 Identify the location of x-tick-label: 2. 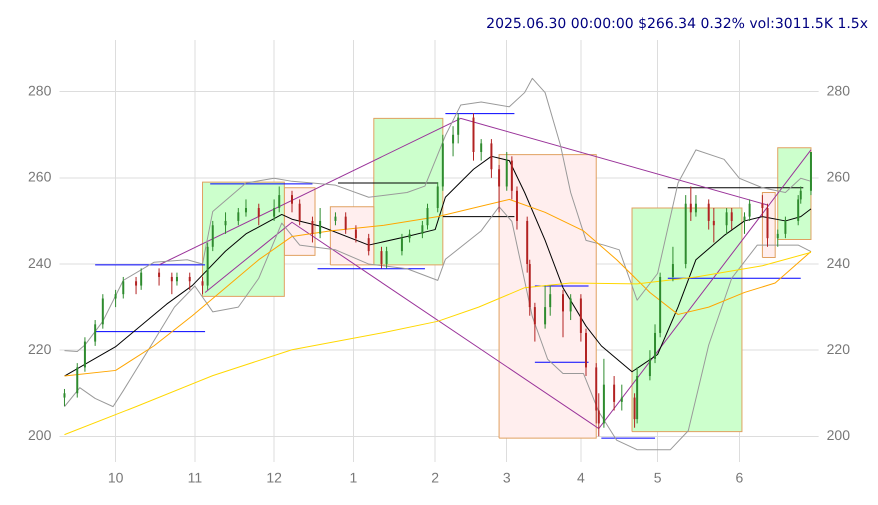
(435, 477).